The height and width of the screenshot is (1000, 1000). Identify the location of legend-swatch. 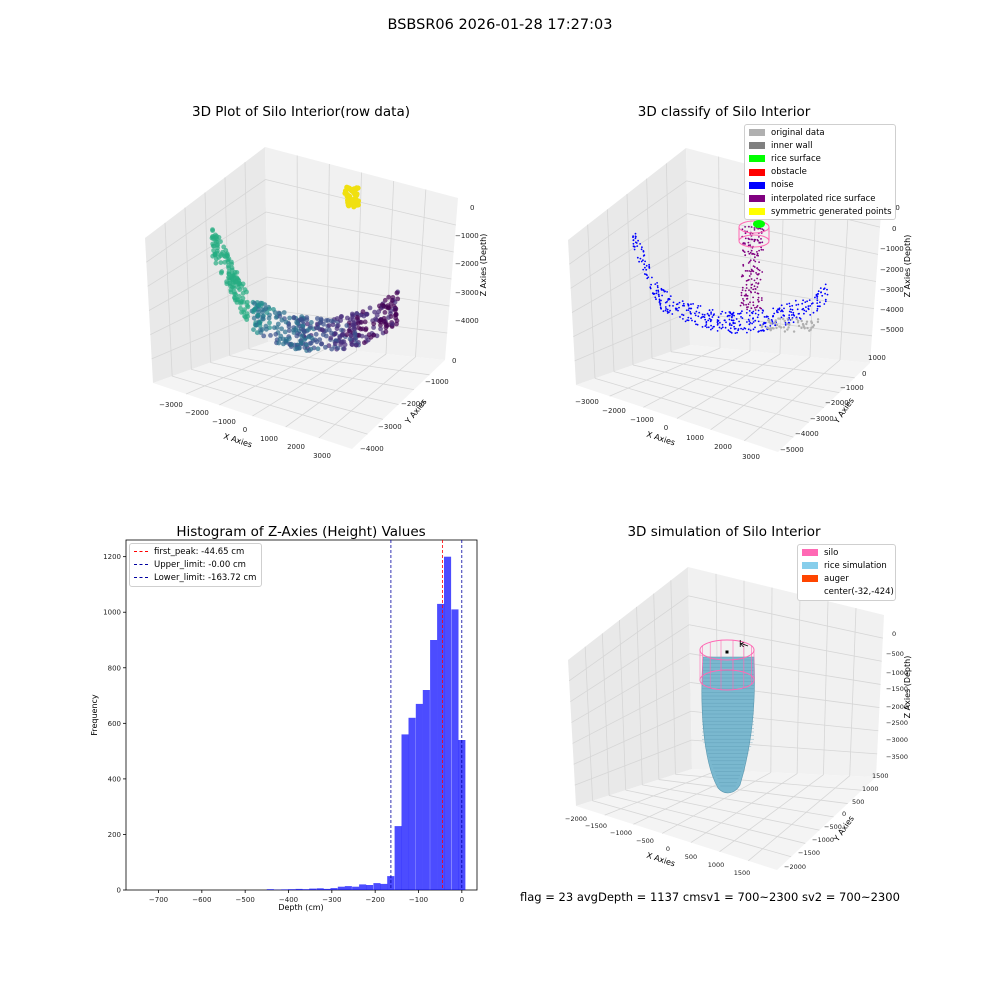
(810, 566).